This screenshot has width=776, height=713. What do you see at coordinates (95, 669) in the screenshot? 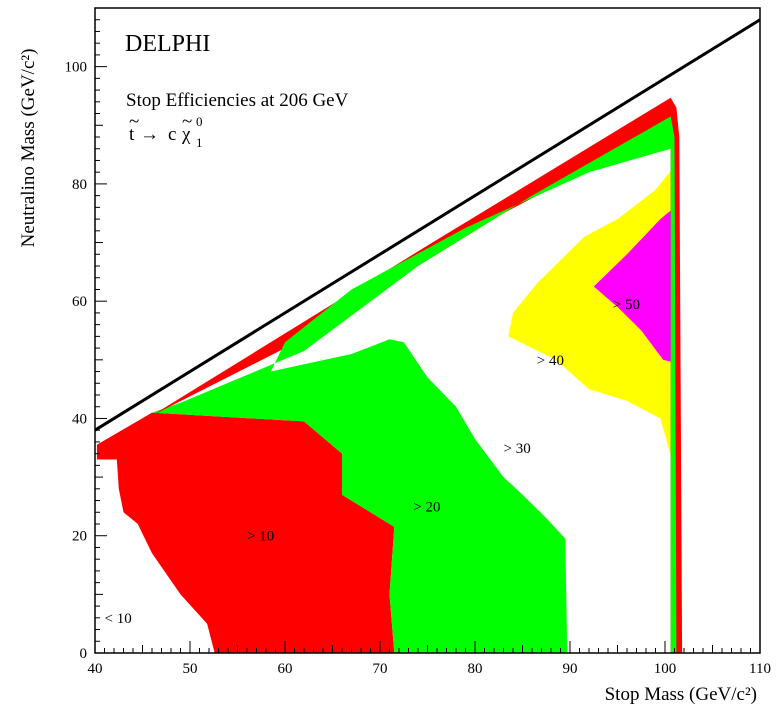
I see `x-tick-label: 40` at bounding box center [95, 669].